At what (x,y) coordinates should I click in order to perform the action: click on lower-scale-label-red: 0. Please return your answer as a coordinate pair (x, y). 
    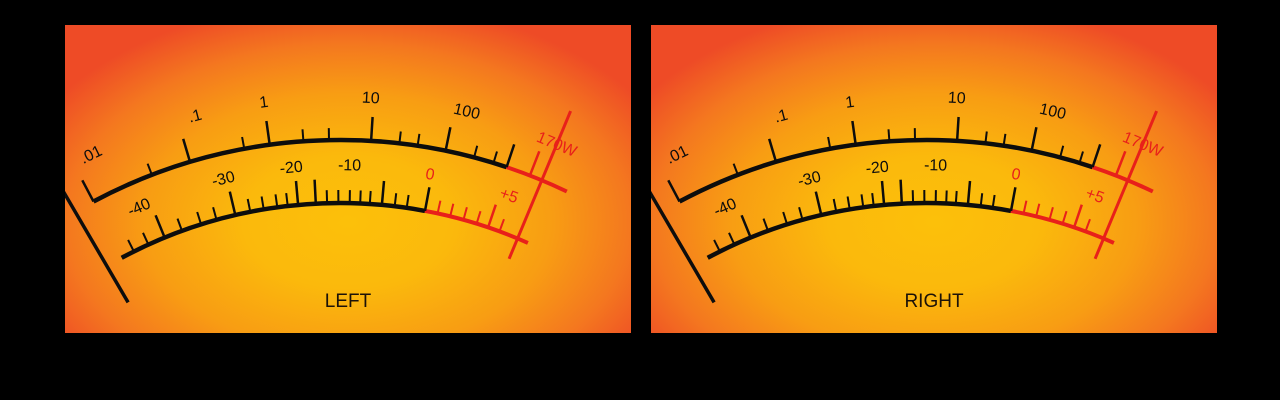
    Looking at the image, I should click on (1016, 175).